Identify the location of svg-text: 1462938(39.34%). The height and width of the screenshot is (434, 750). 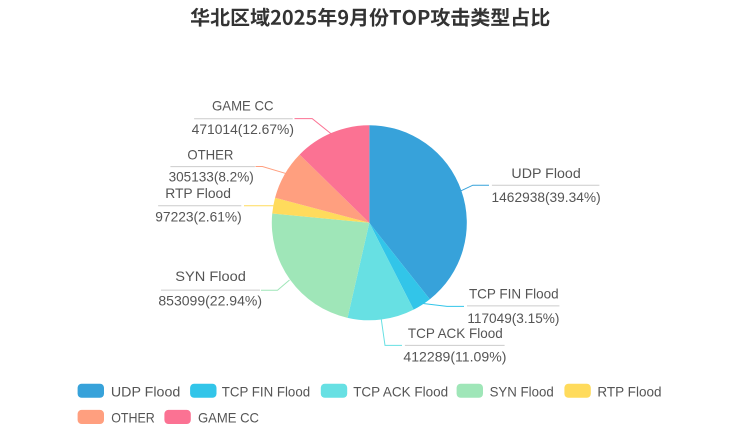
(546, 197).